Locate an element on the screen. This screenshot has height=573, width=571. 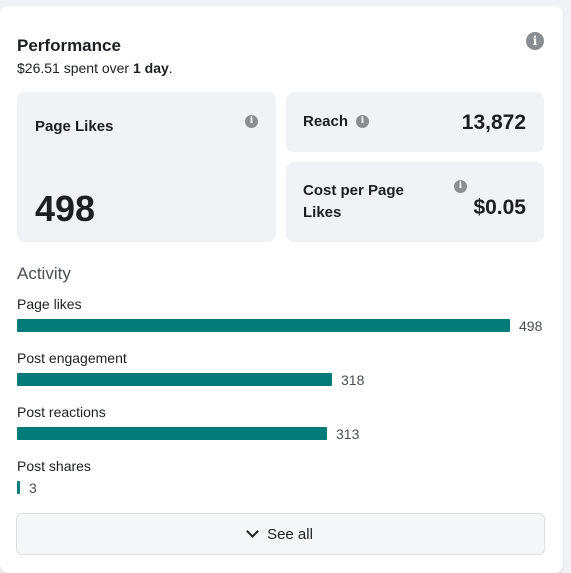
activity-heading: Activity is located at coordinates (44, 273).